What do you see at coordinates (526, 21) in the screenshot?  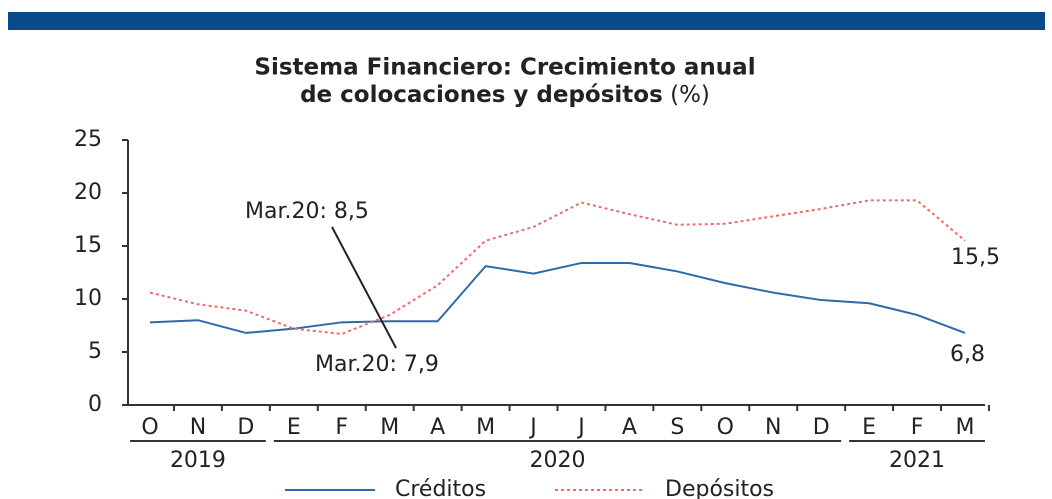 I see `header-bar` at bounding box center [526, 21].